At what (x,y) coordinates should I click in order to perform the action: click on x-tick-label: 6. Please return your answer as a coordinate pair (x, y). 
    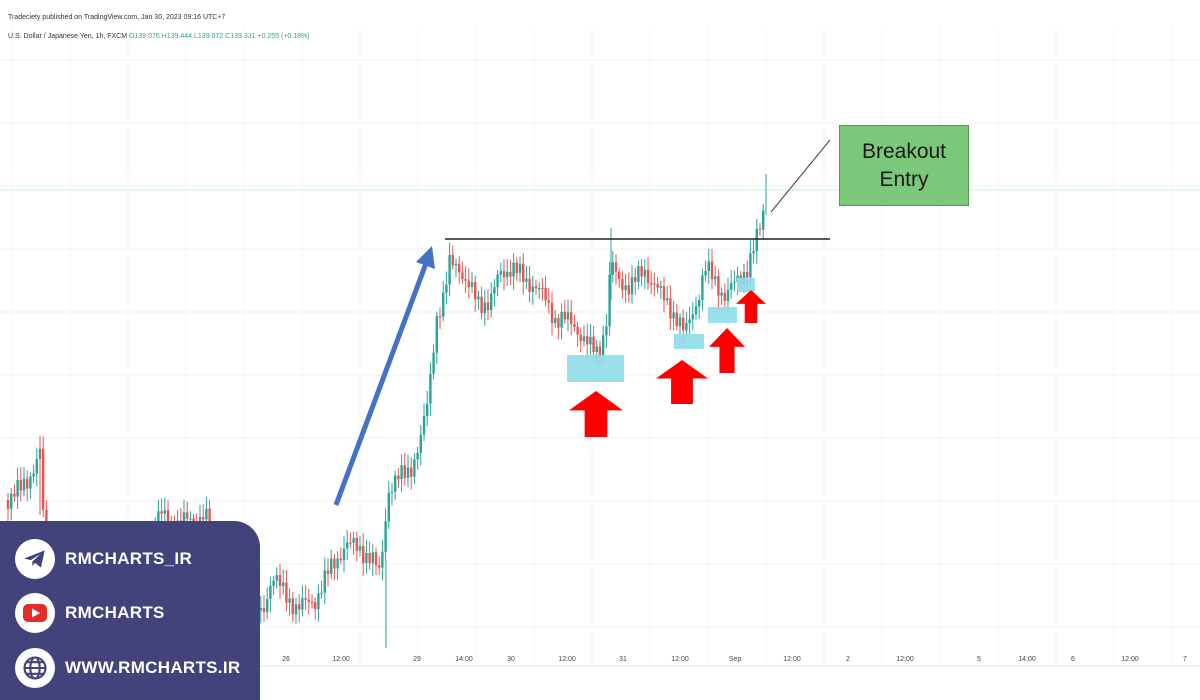
    Looking at the image, I should click on (1073, 659).